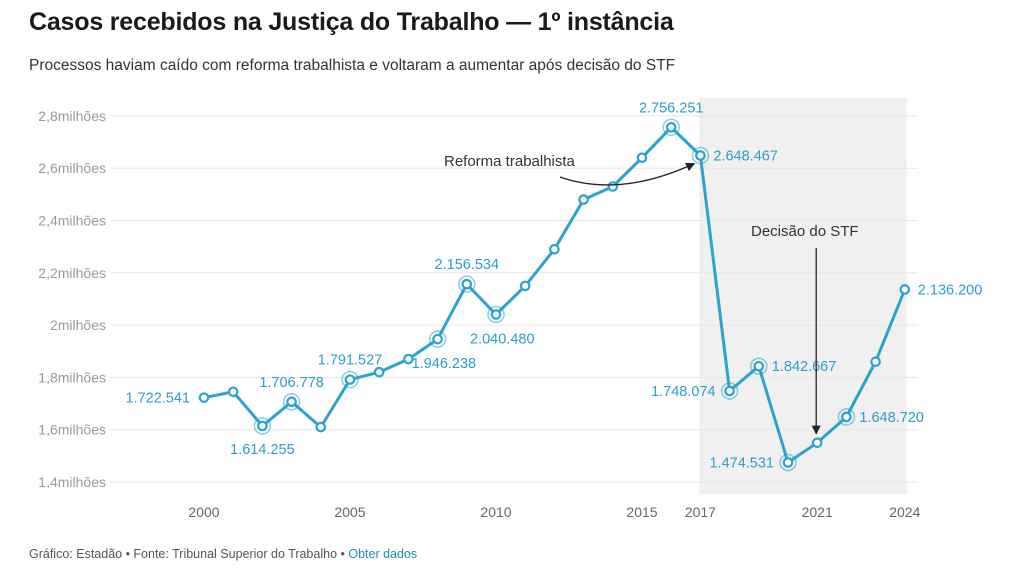  What do you see at coordinates (683, 392) in the screenshot?
I see `data-label: 1.748.074` at bounding box center [683, 392].